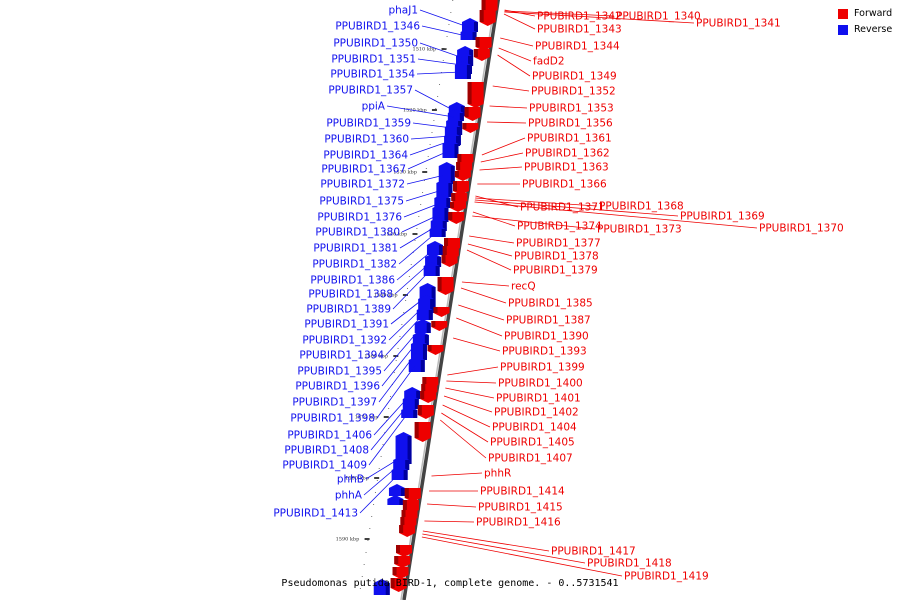 This screenshot has width=900, height=600. Describe the element at coordinates (562, 208) in the screenshot. I see `forward-gene-label: PPUBIRD1_1371` at that location.